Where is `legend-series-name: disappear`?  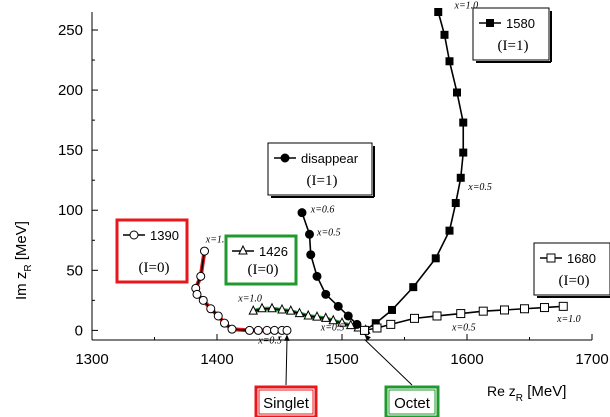
legend-series-name: disappear is located at coordinates (330, 158).